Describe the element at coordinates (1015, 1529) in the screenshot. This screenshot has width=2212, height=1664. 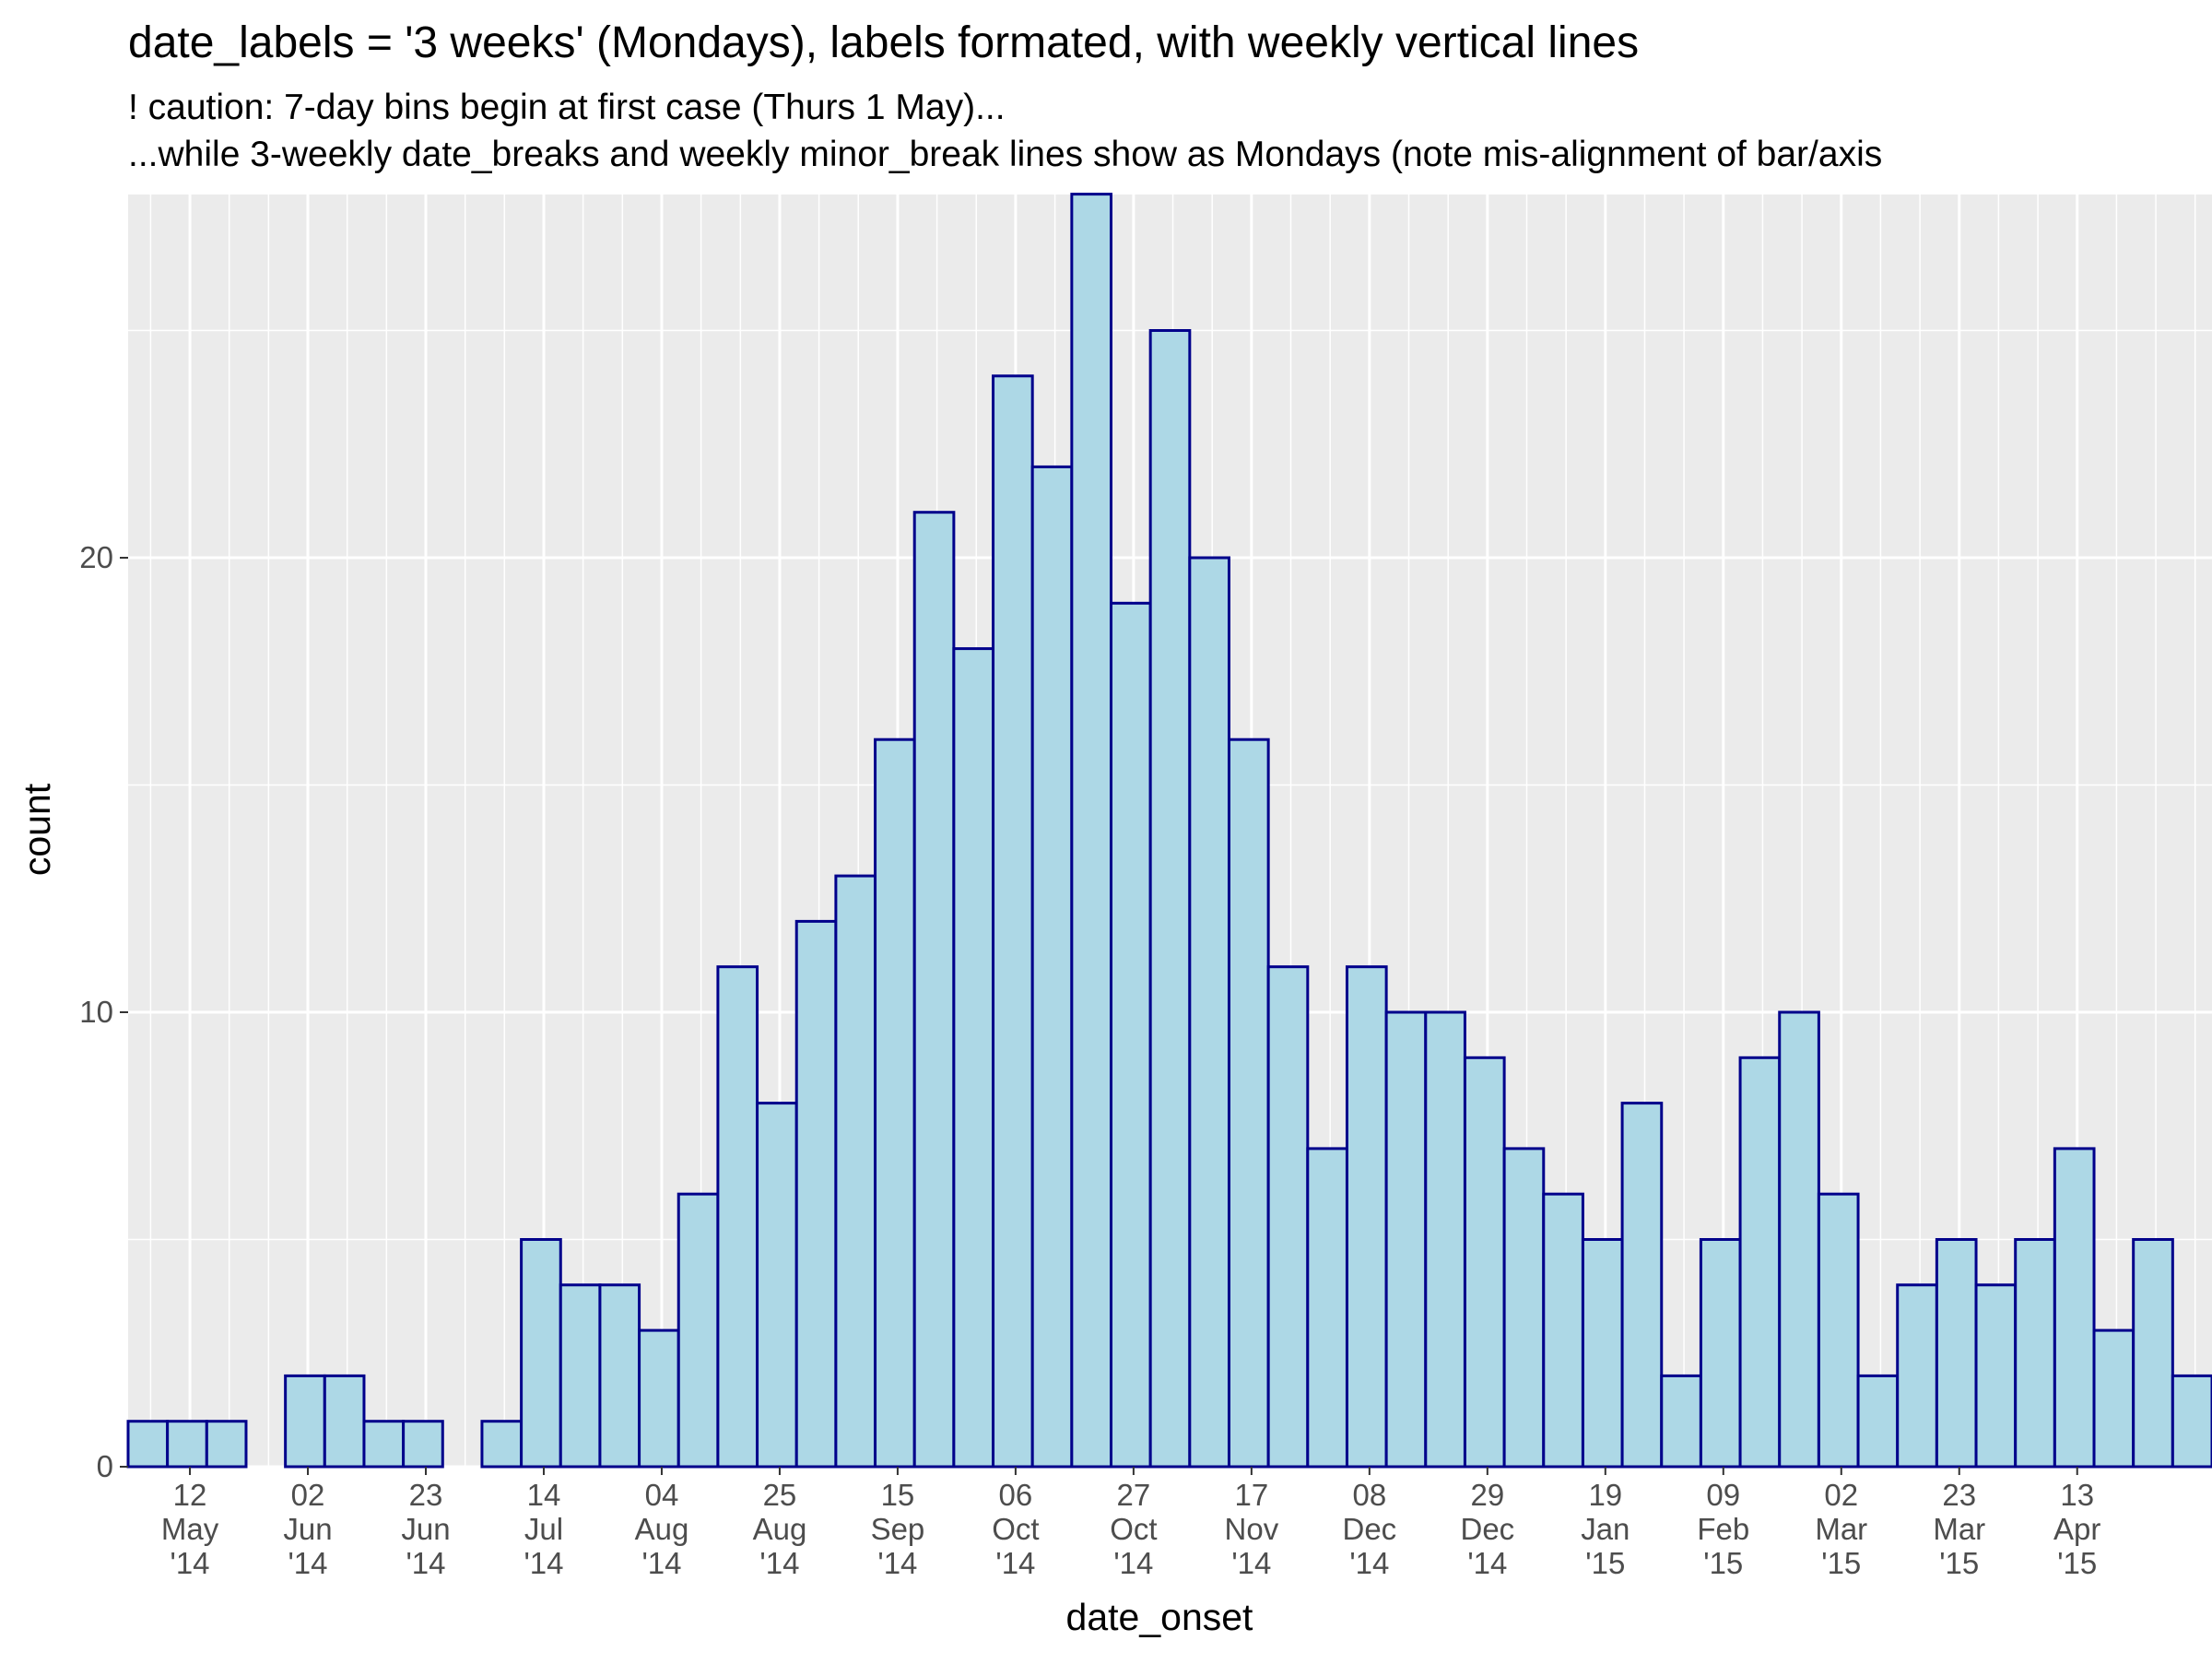
I see `x-tick-label: 06 Oct '14` at that location.